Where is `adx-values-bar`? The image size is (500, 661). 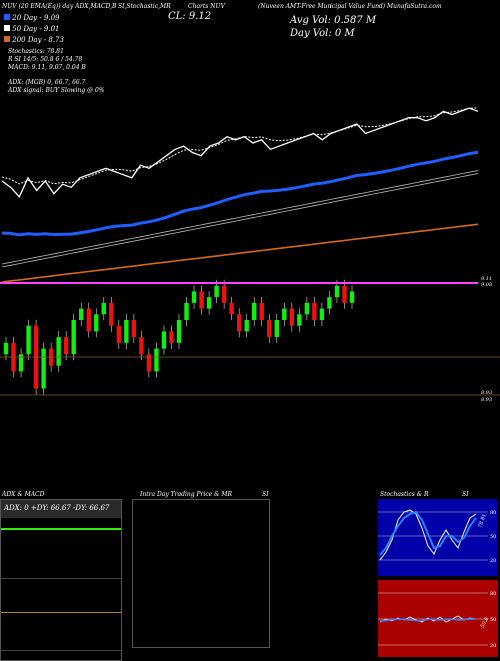 adx-values-bar is located at coordinates (61, 509).